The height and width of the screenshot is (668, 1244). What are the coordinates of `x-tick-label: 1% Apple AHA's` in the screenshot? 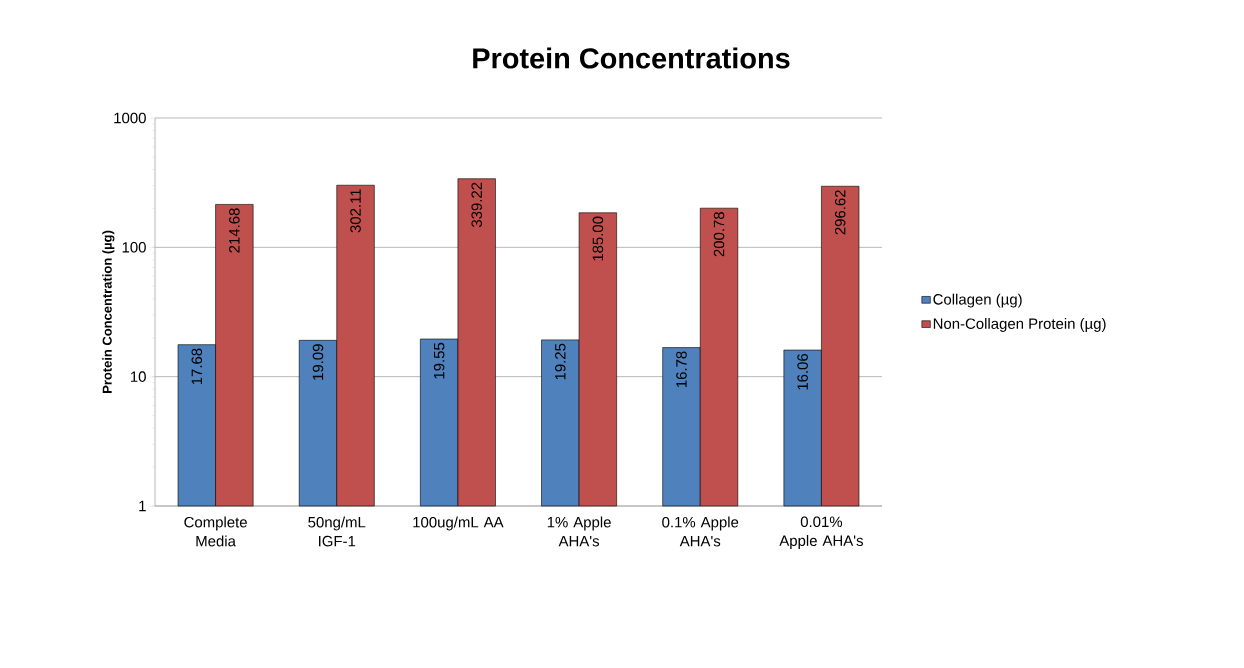 It's located at (579, 531).